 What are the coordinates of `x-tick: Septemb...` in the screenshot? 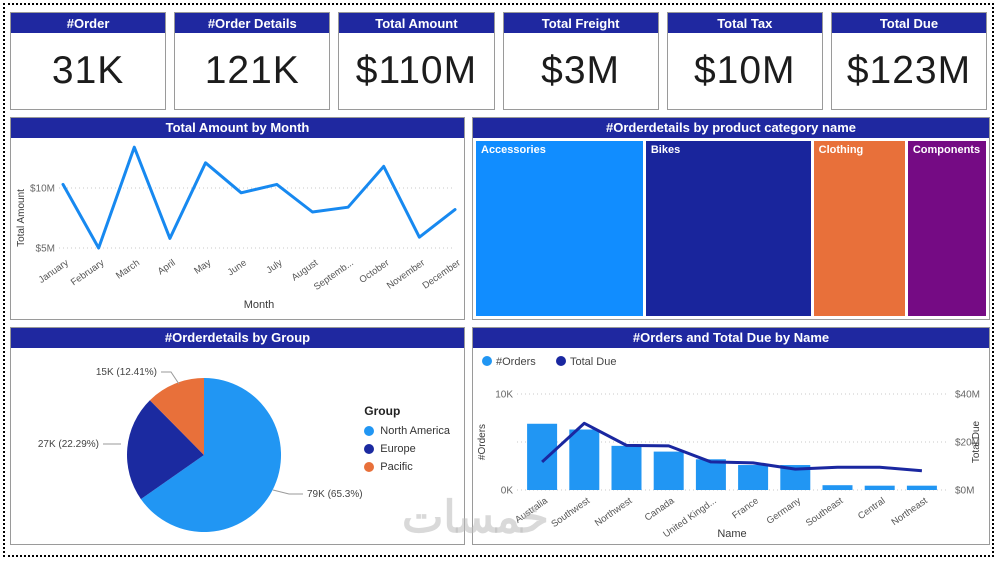 It's located at (334, 274).